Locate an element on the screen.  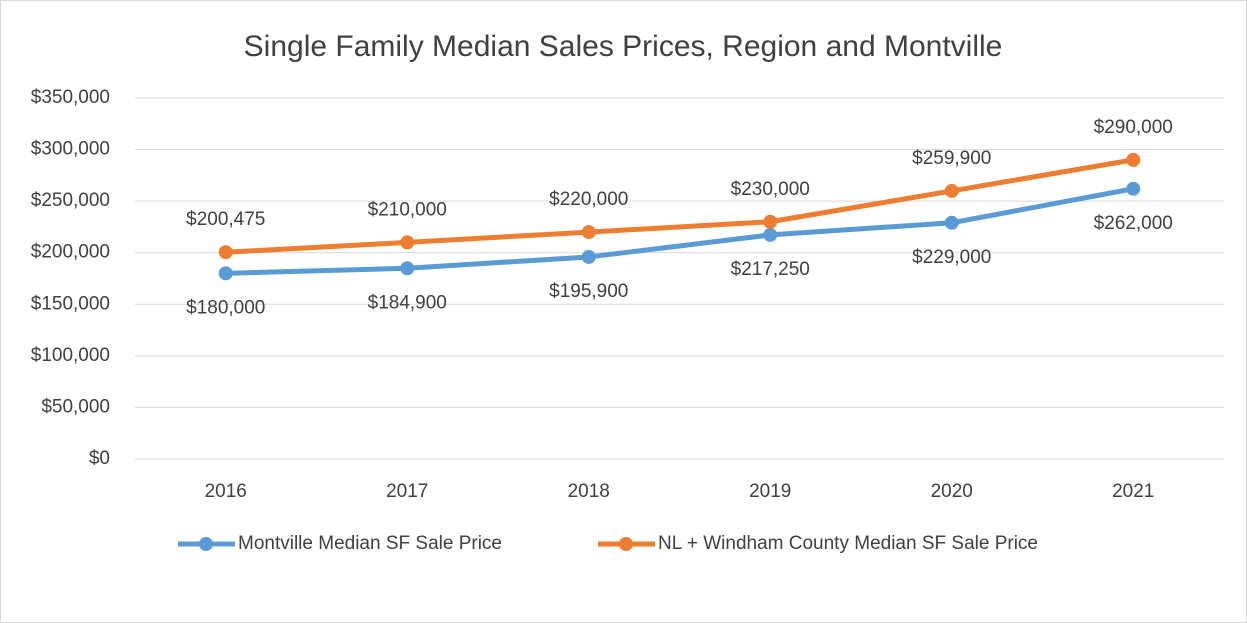
data-label: $259,900 is located at coordinates (951, 158).